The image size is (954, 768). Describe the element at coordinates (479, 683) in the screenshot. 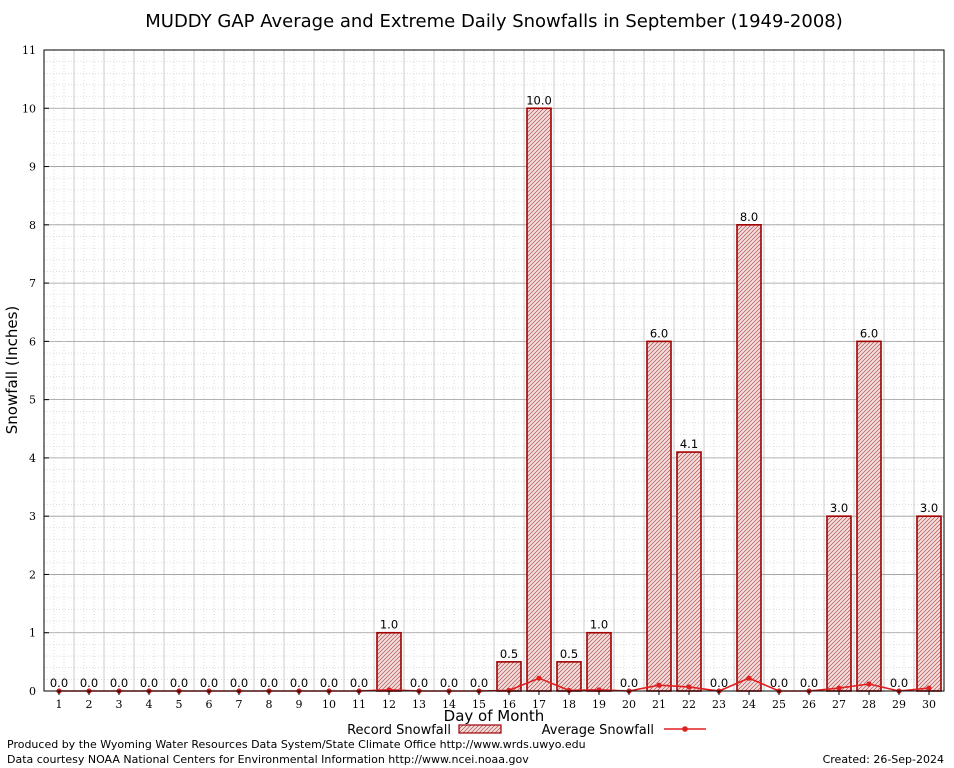

I see `record-value-label-day-15: 0.0` at that location.